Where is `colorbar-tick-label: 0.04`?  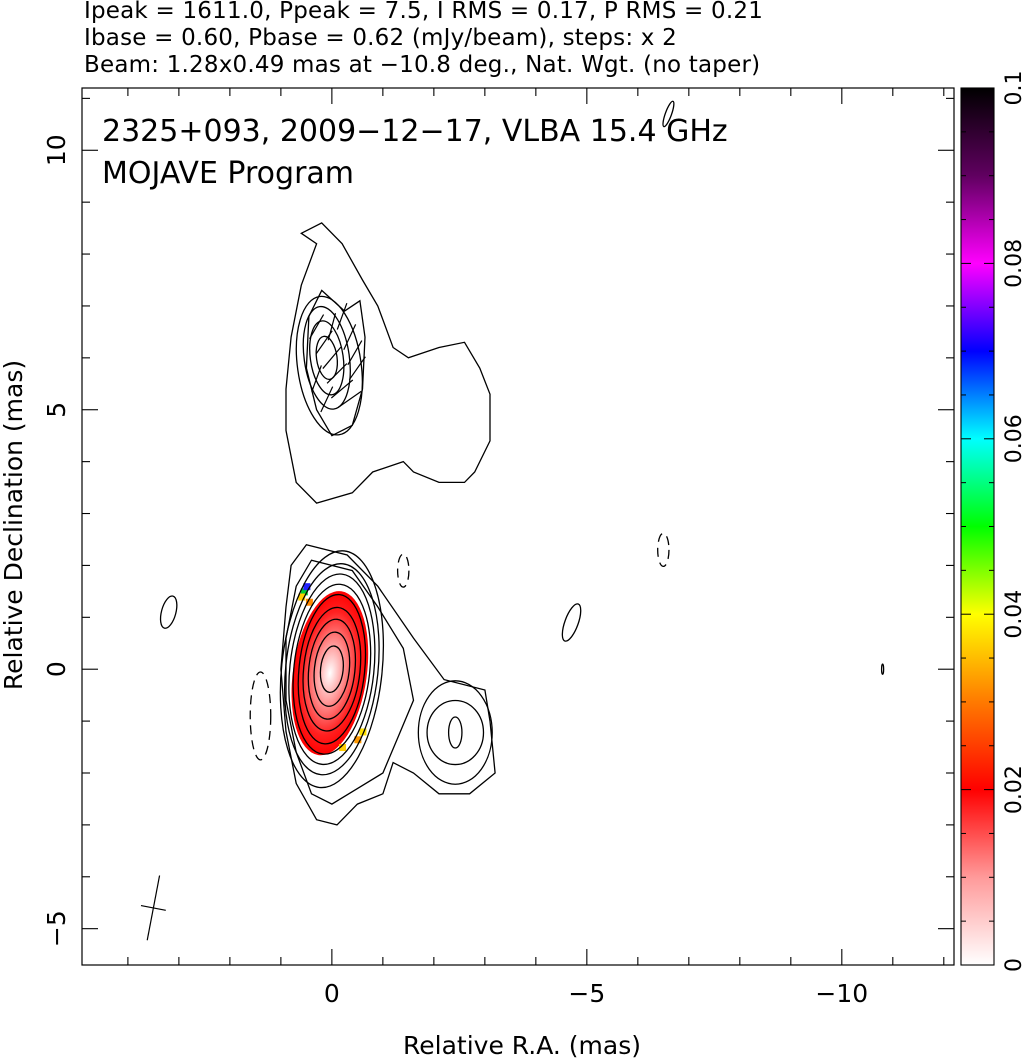
colorbar-tick-label: 0.04 is located at coordinates (1012, 614).